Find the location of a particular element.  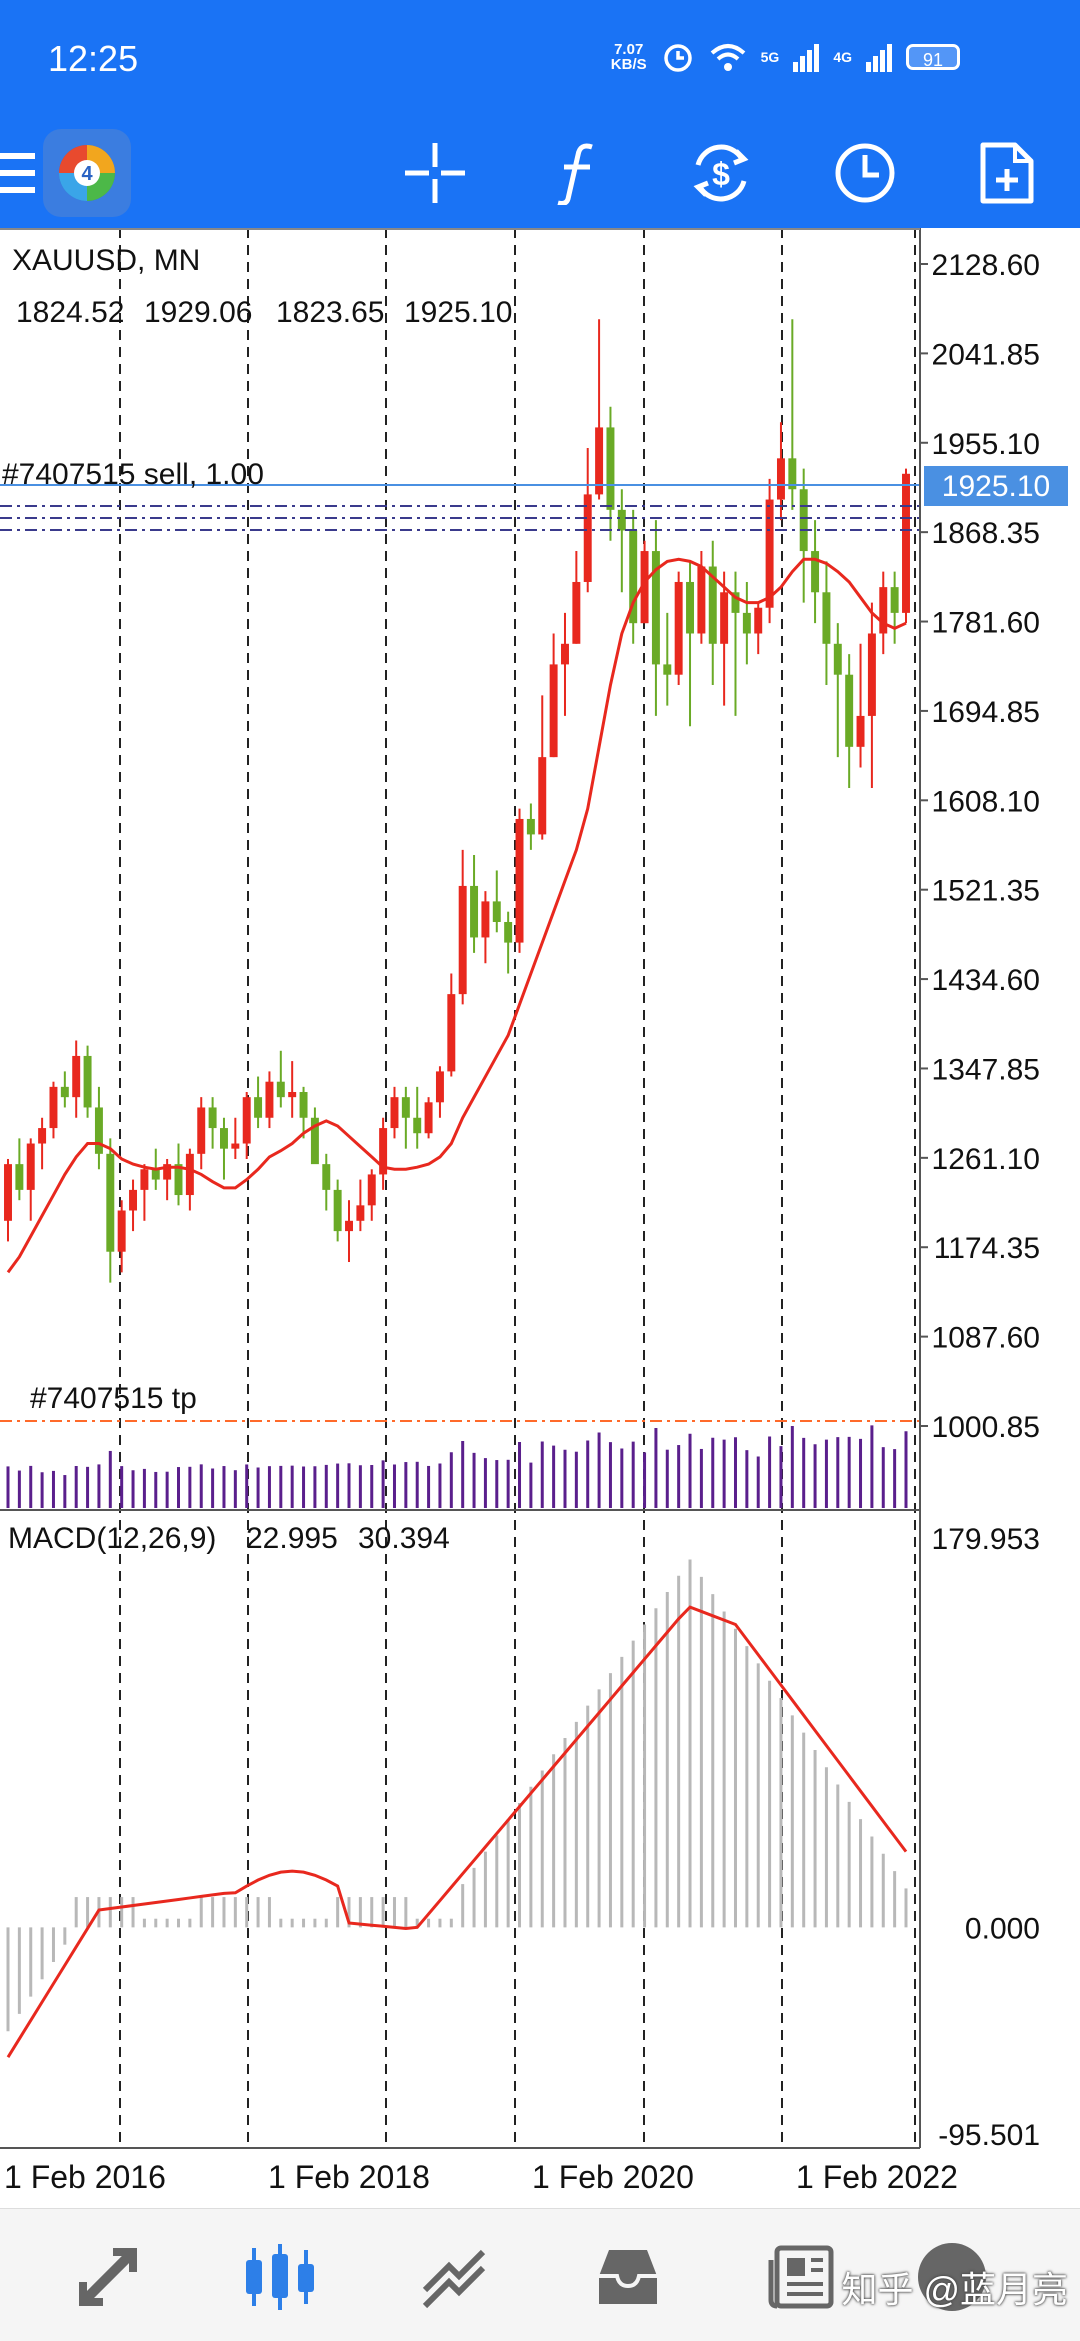

battery-icon: 91 is located at coordinates (933, 57).